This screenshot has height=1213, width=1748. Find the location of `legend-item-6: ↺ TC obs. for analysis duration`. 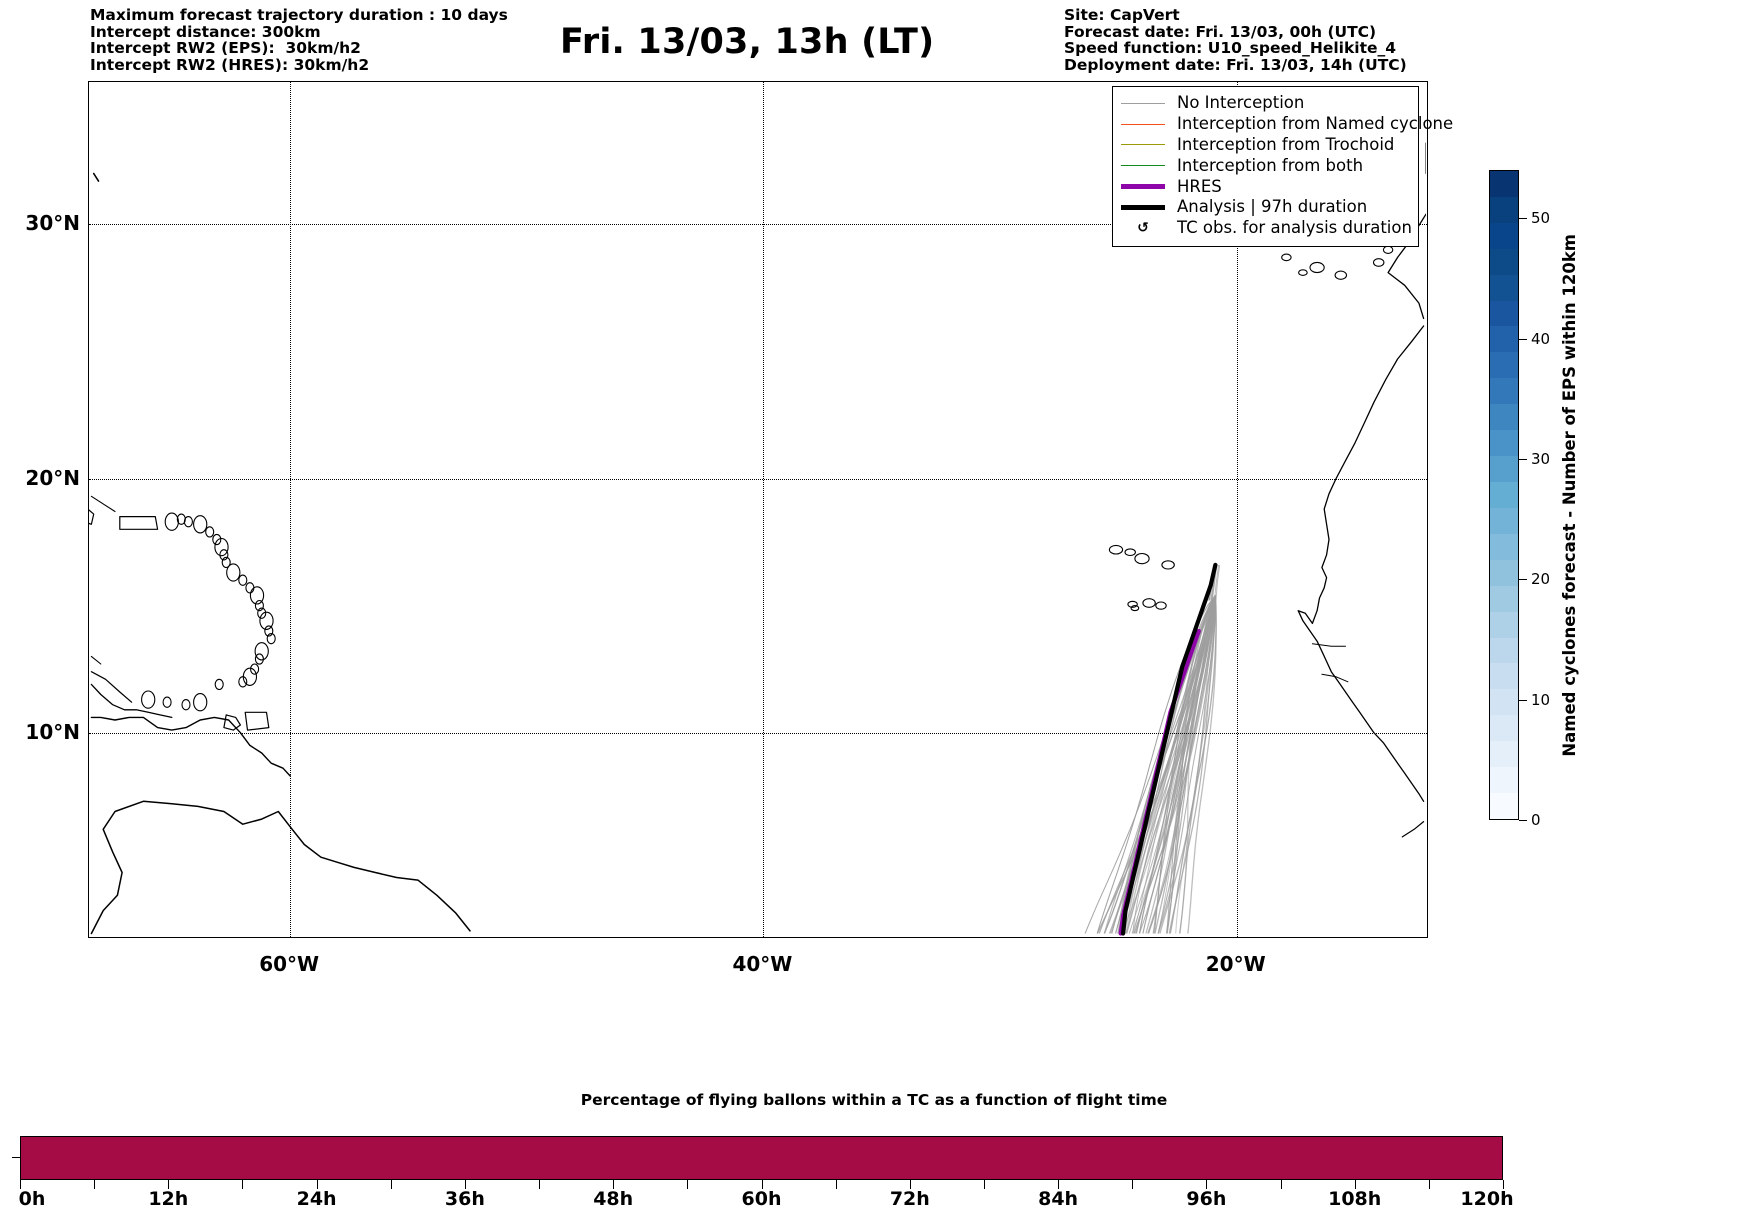

legend-item-6: ↺ TC obs. for analysis duration is located at coordinates (1266, 228).